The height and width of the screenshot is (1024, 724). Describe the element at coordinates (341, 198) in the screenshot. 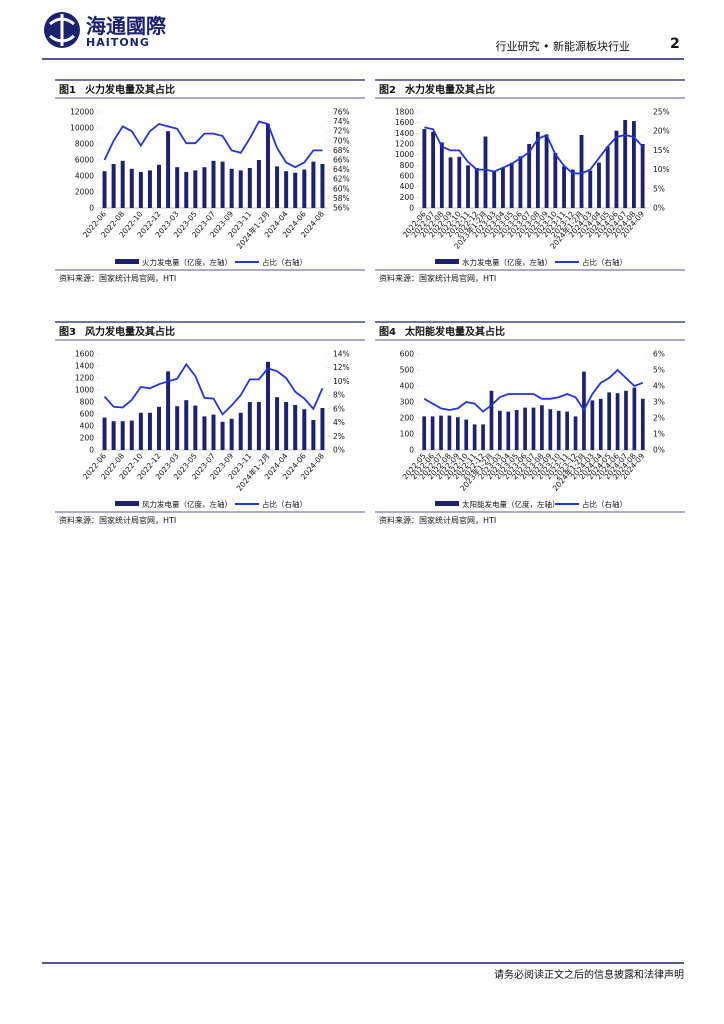

I see `y2-tick-label: 58%` at that location.